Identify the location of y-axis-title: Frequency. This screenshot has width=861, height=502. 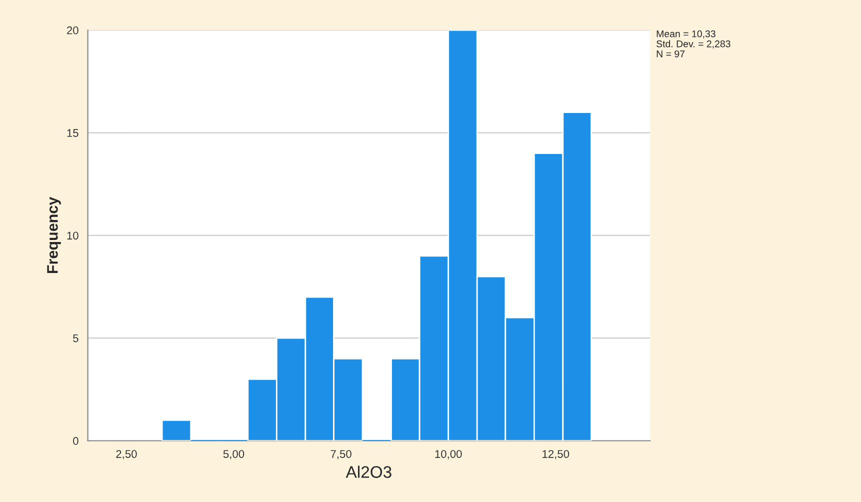
(54, 235).